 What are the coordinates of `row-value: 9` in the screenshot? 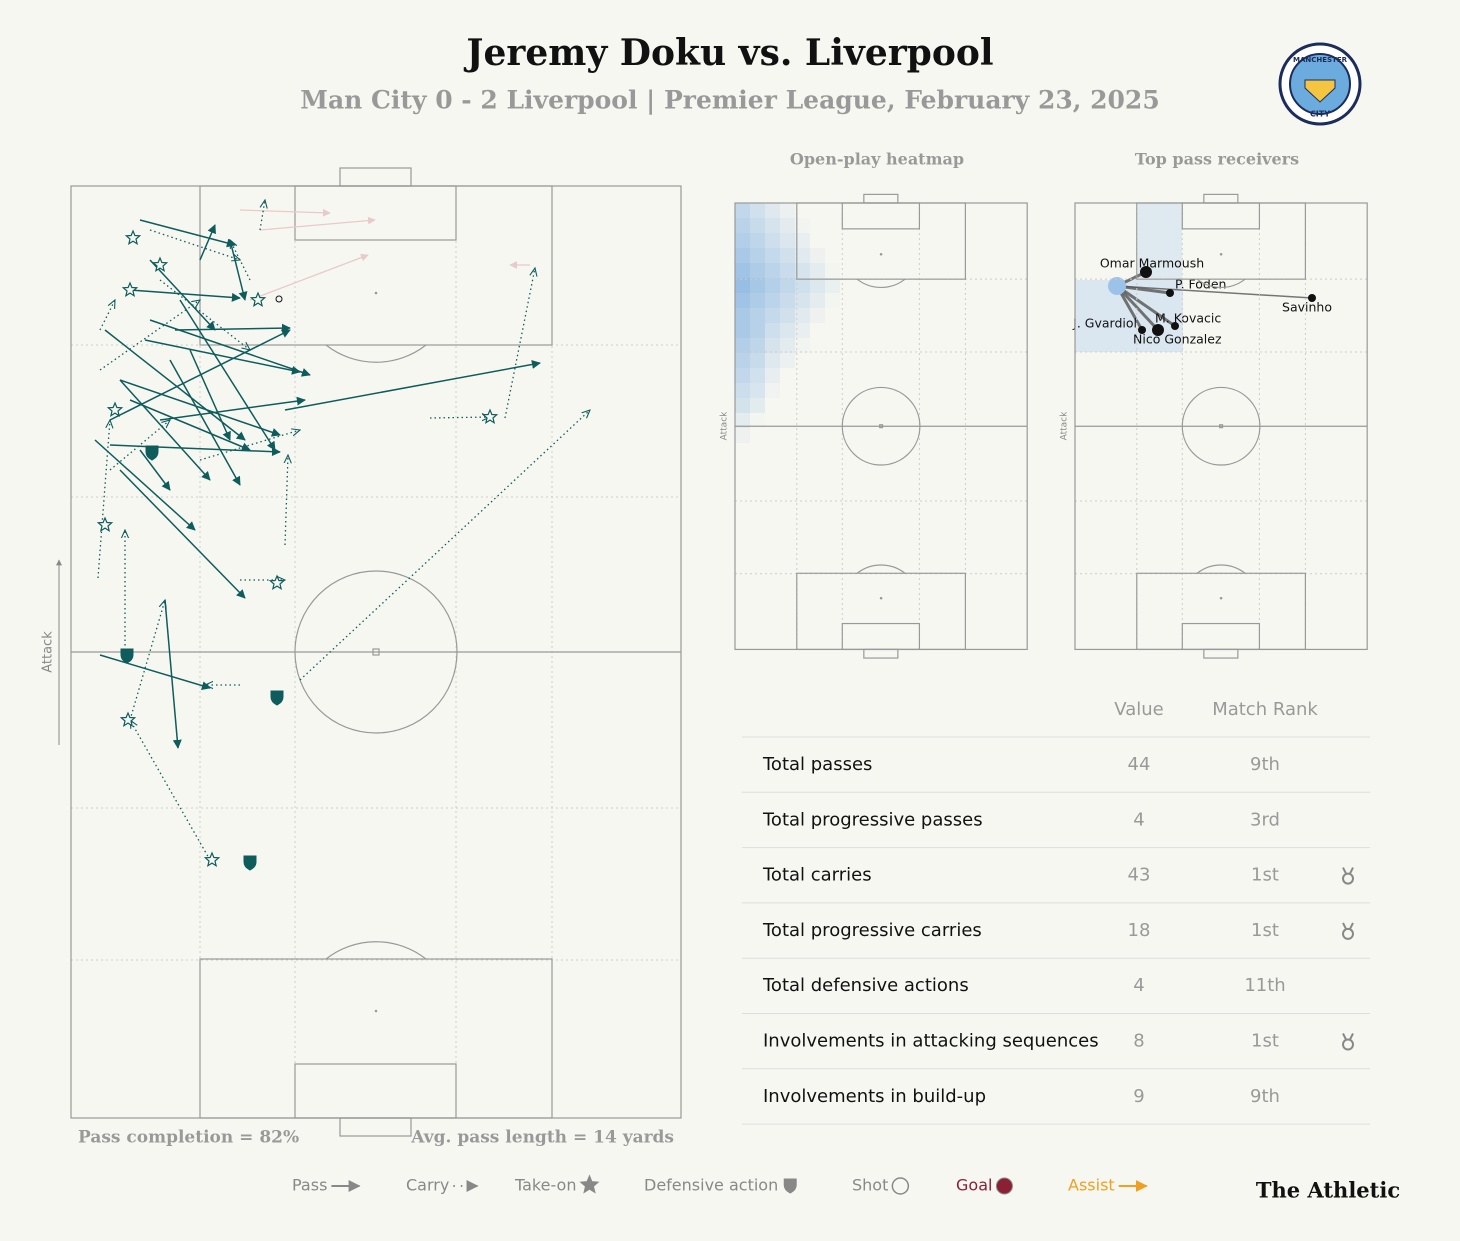 It's located at (1138, 1096).